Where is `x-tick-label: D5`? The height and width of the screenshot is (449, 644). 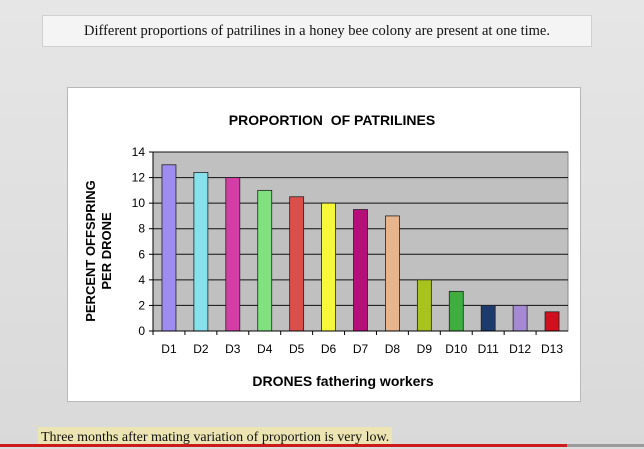
x-tick-label: D5 is located at coordinates (297, 349).